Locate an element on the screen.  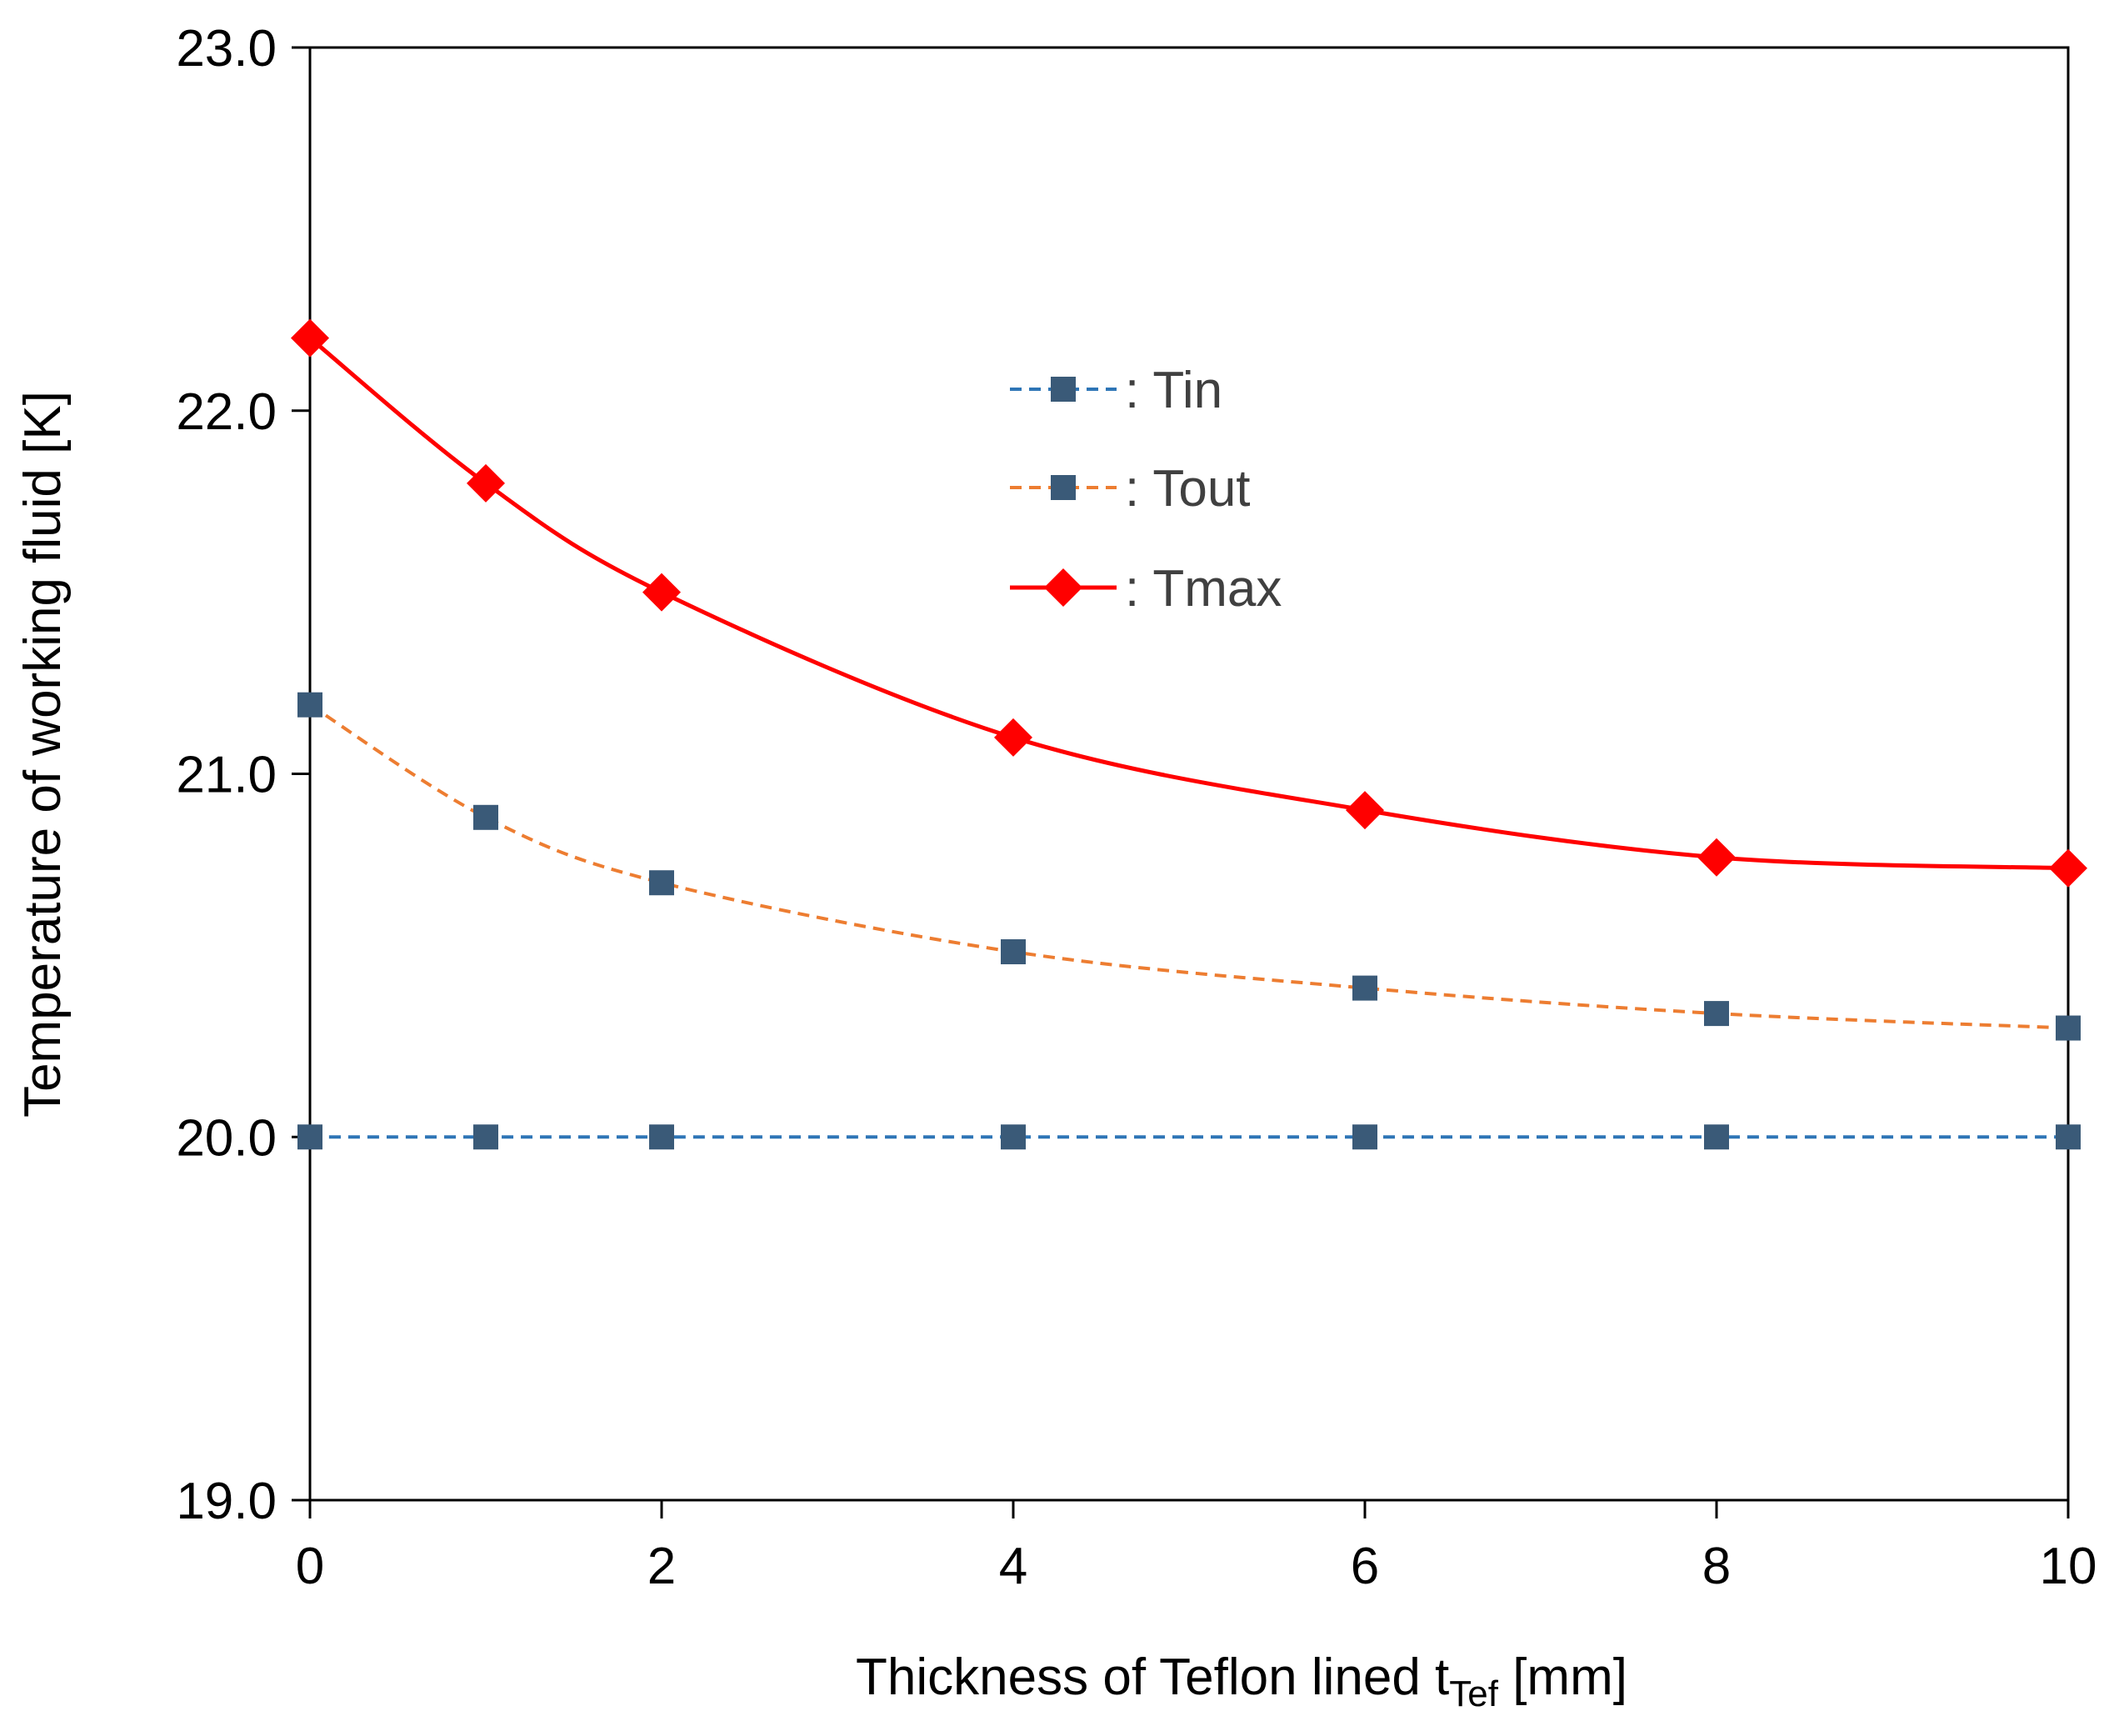
legend-label: : Tout is located at coordinates (1188, 489).